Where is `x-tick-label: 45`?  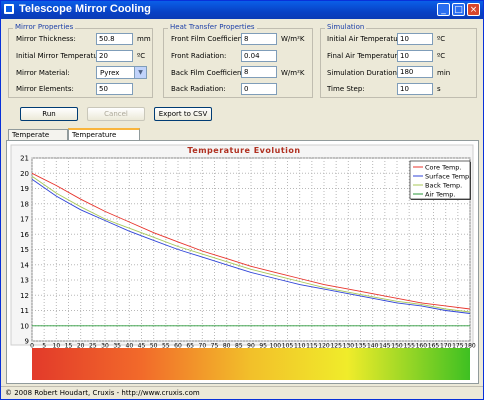 x-tick-label: 45 is located at coordinates (142, 346).